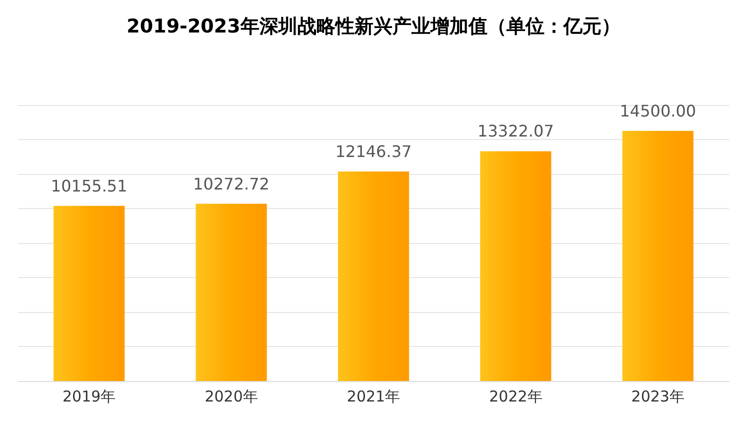 This screenshot has height=423, width=747. I want to click on data-label: 10155.51, so click(89, 186).